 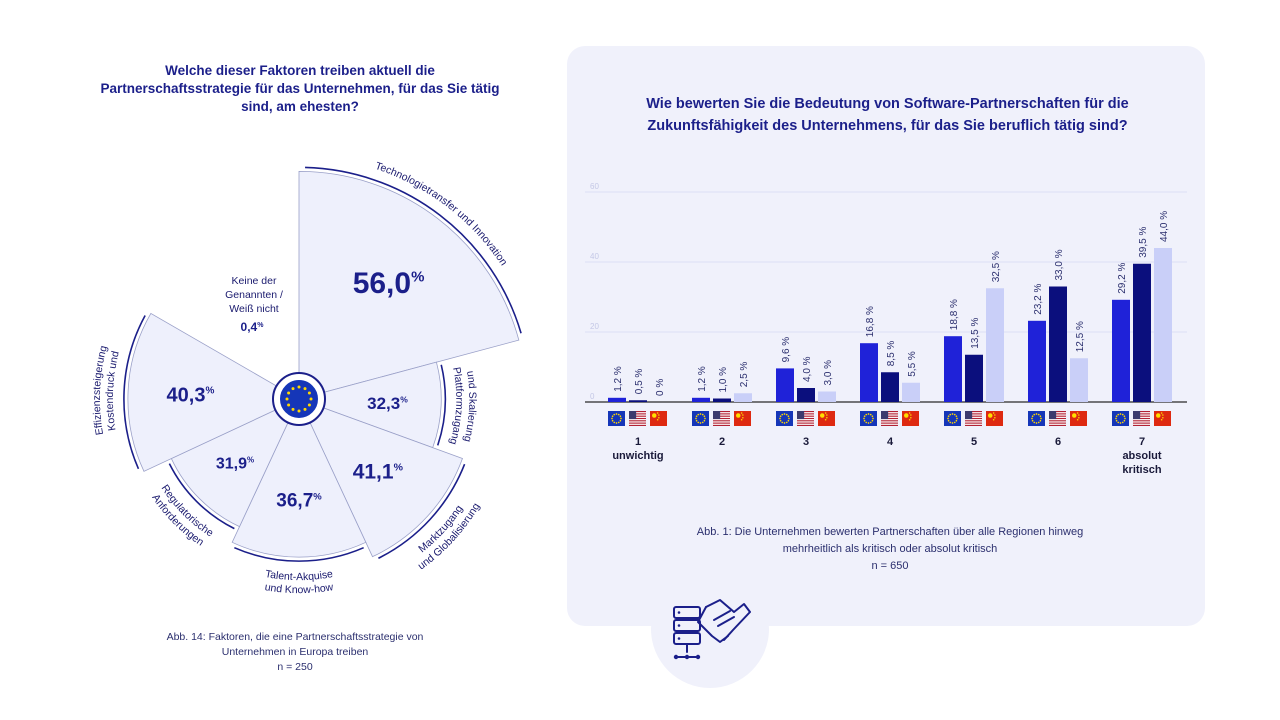 I want to click on bar-value-label: 39,5 %, so click(x=1143, y=242).